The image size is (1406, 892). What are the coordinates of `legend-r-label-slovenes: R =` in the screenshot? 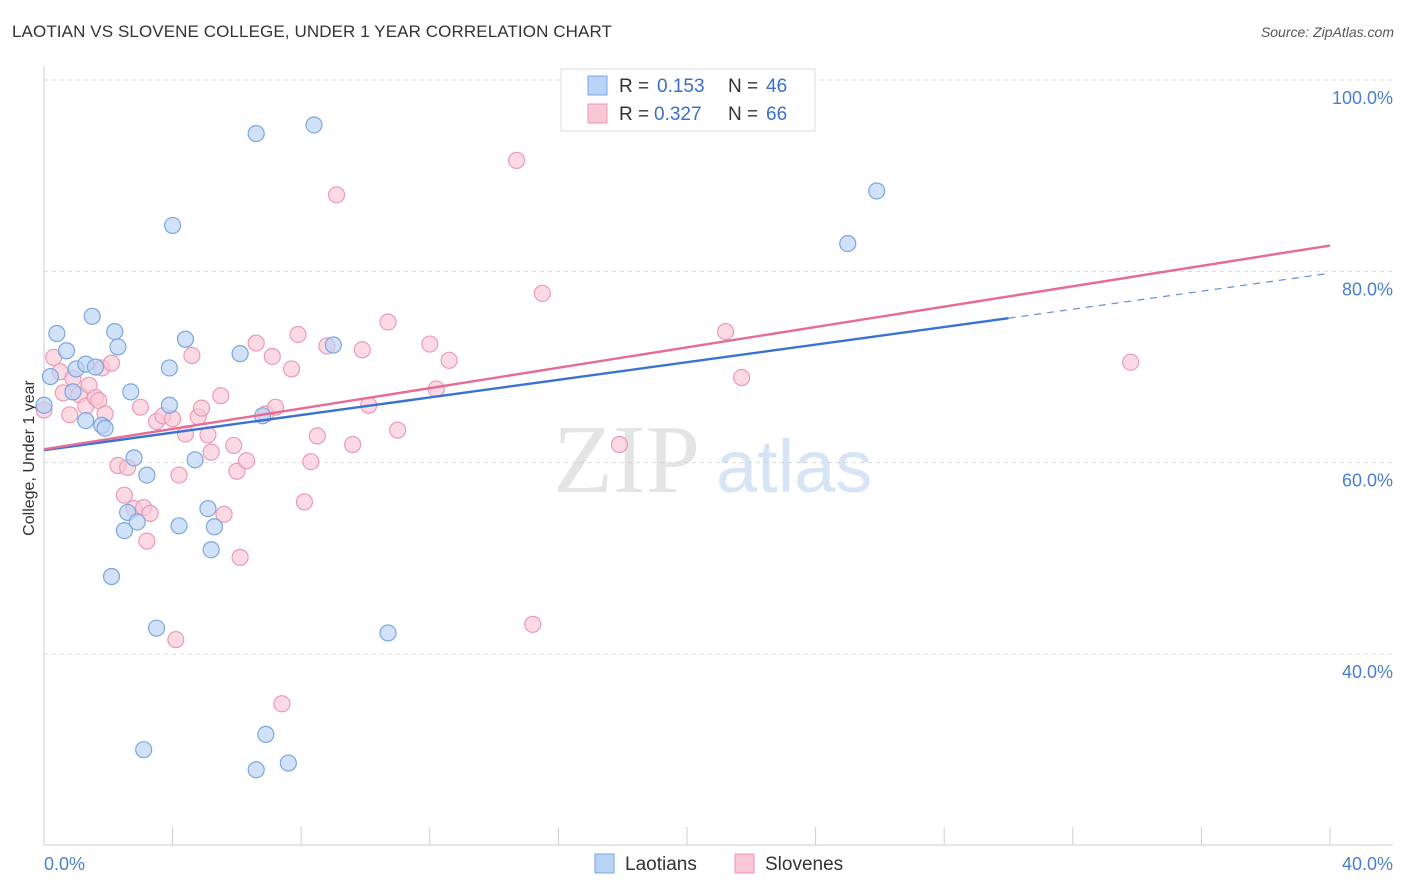 It's located at (634, 114).